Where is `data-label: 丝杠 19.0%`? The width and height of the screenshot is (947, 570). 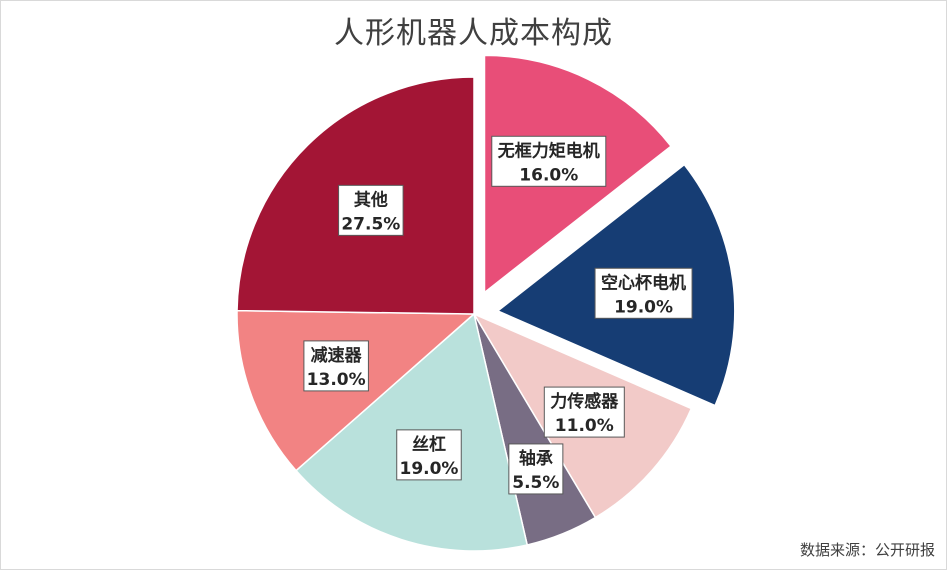 data-label: 丝杠 19.0% is located at coordinates (429, 455).